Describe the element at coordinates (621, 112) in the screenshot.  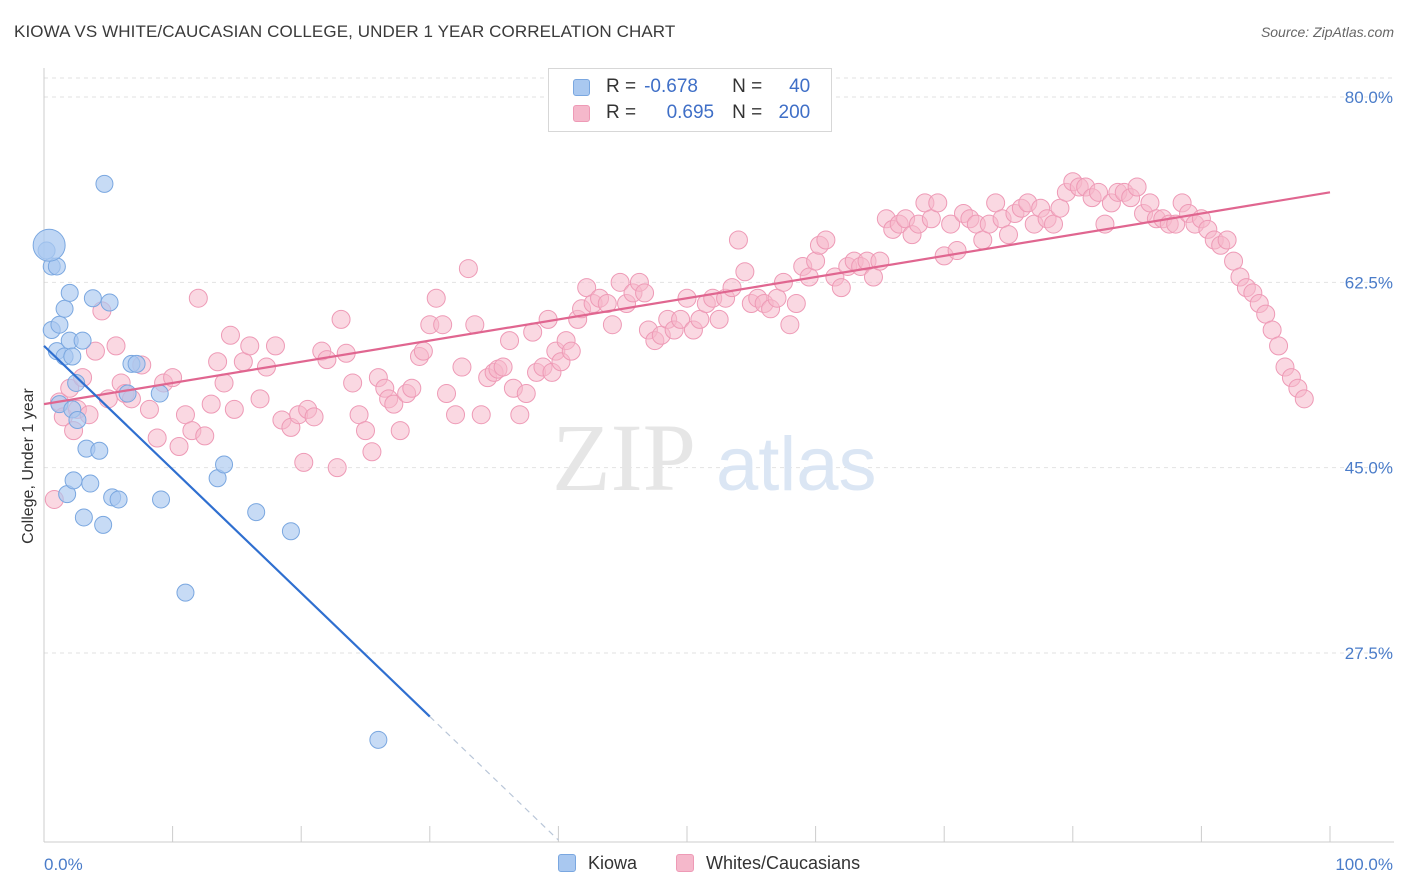
I see `white-r-label: R =` at that location.